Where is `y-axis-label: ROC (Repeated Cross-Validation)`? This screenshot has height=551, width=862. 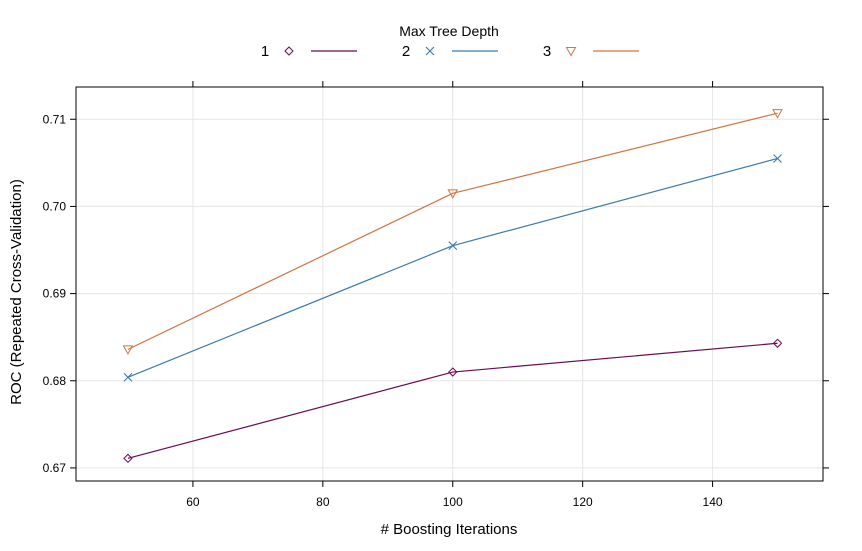 y-axis-label: ROC (Repeated Cross-Validation) is located at coordinates (16, 292).